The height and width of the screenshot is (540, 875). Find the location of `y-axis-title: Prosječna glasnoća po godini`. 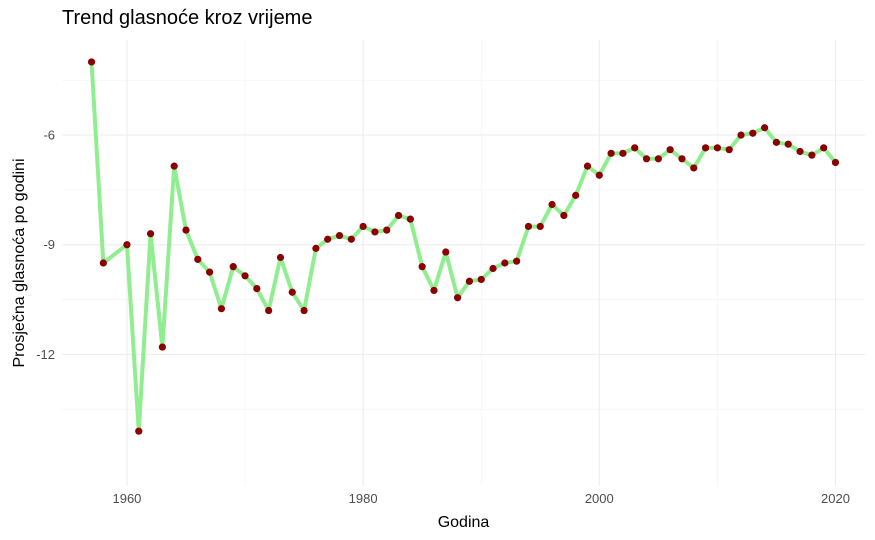

y-axis-title: Prosječna glasnoća po godini is located at coordinates (19, 262).